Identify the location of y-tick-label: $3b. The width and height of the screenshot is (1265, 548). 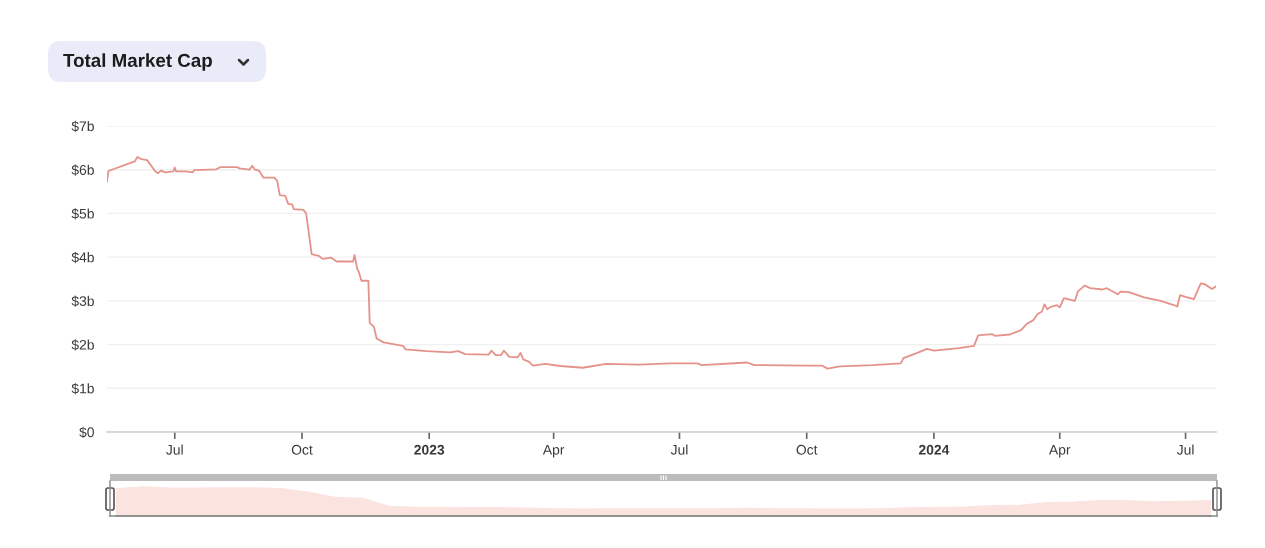
(82, 301).